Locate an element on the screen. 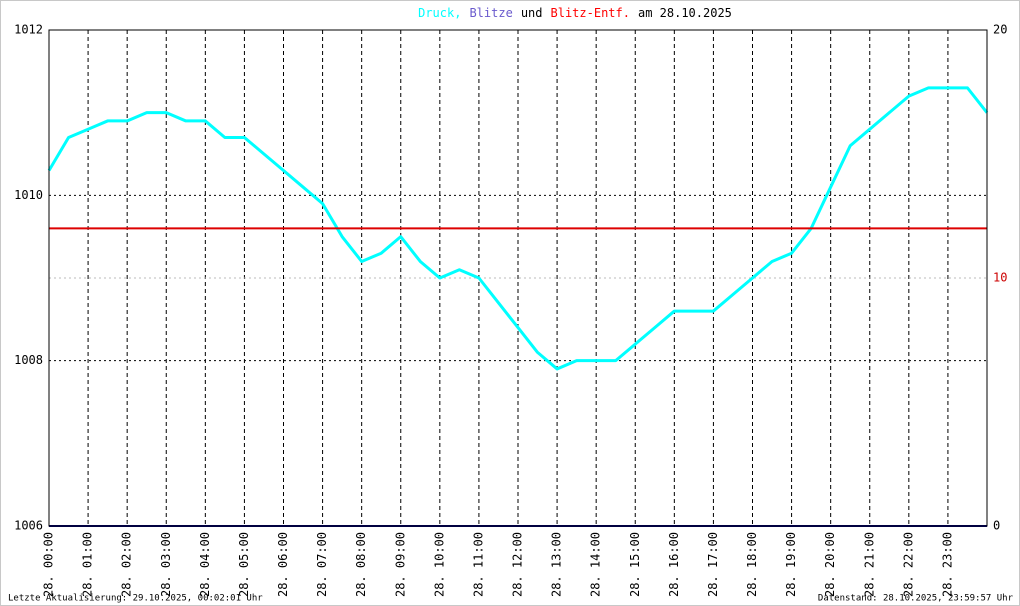  x-tick-label: 28. 06:00 is located at coordinates (283, 564).